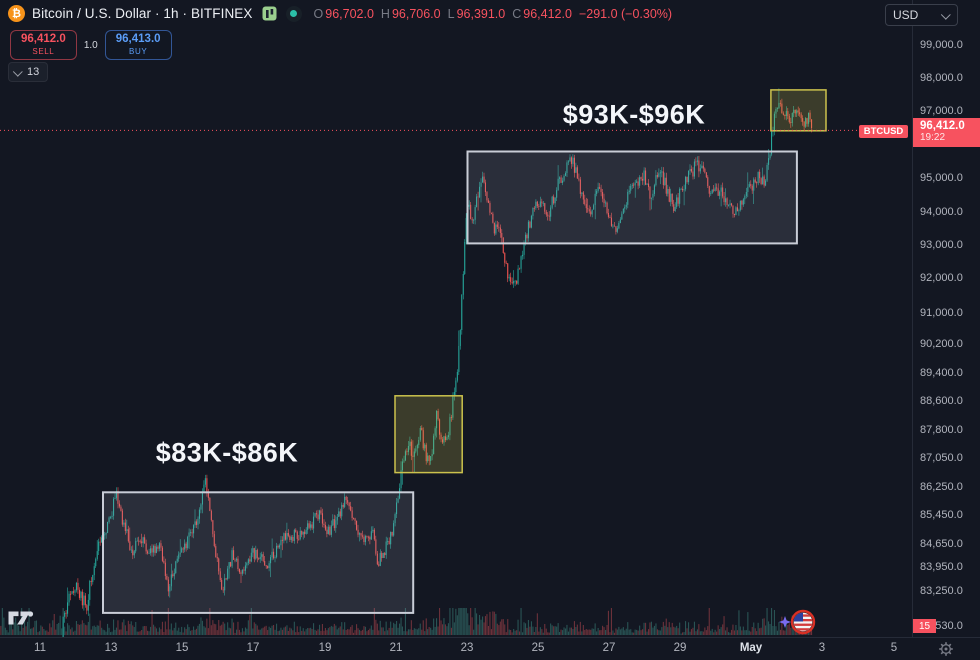 The image size is (980, 660). I want to click on price-tick: 92,000.0, so click(941, 278).